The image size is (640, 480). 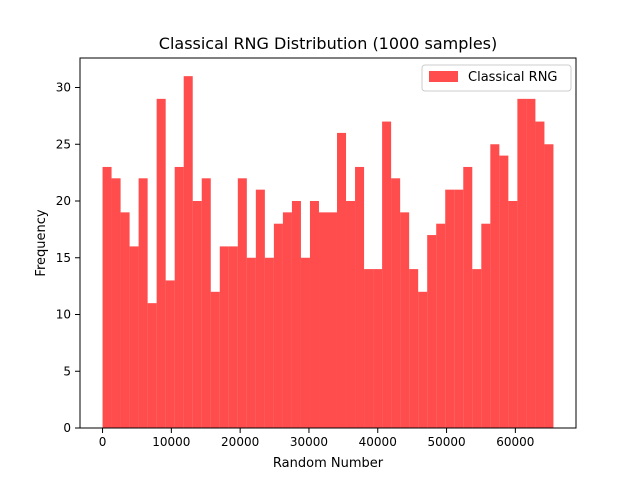 What do you see at coordinates (240, 442) in the screenshot?
I see `x-tick-label: 20000` at bounding box center [240, 442].